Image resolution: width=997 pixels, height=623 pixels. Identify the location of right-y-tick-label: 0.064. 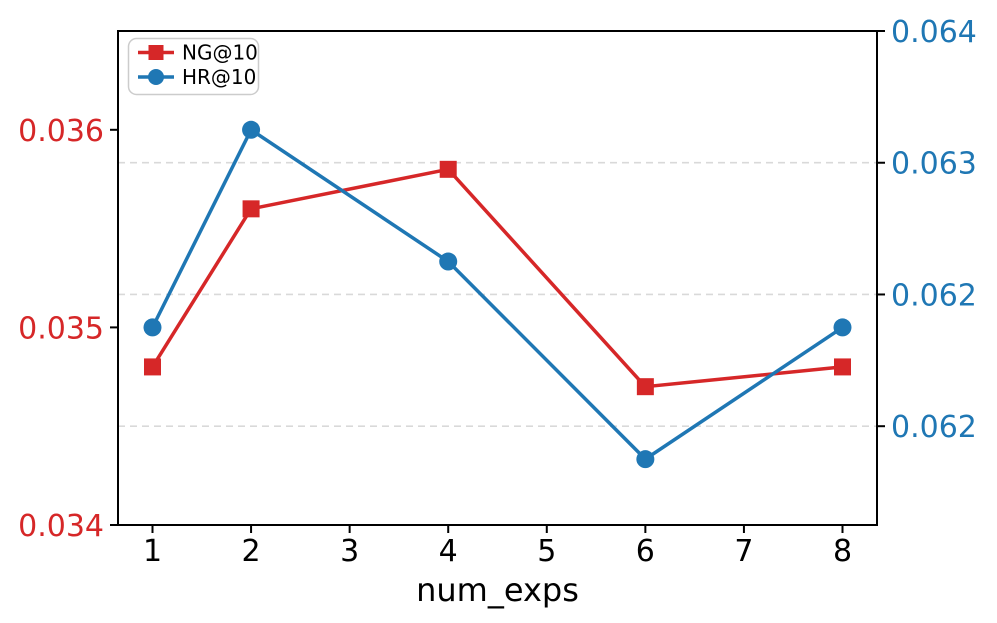
(934, 32).